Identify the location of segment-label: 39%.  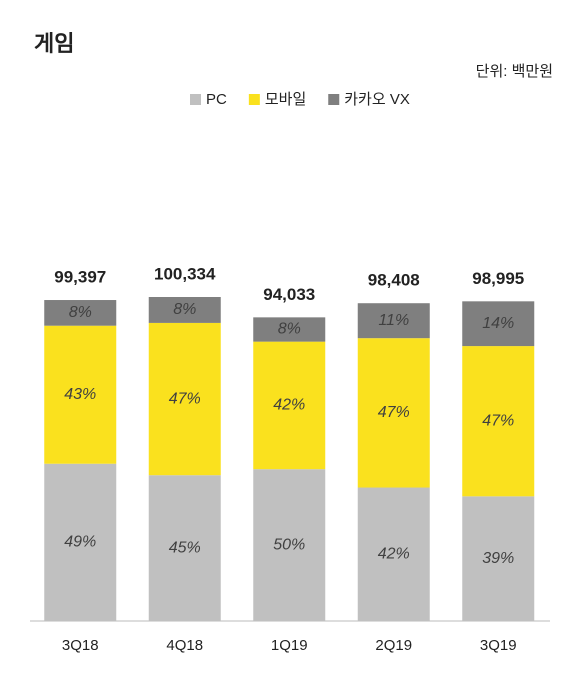
(498, 558).